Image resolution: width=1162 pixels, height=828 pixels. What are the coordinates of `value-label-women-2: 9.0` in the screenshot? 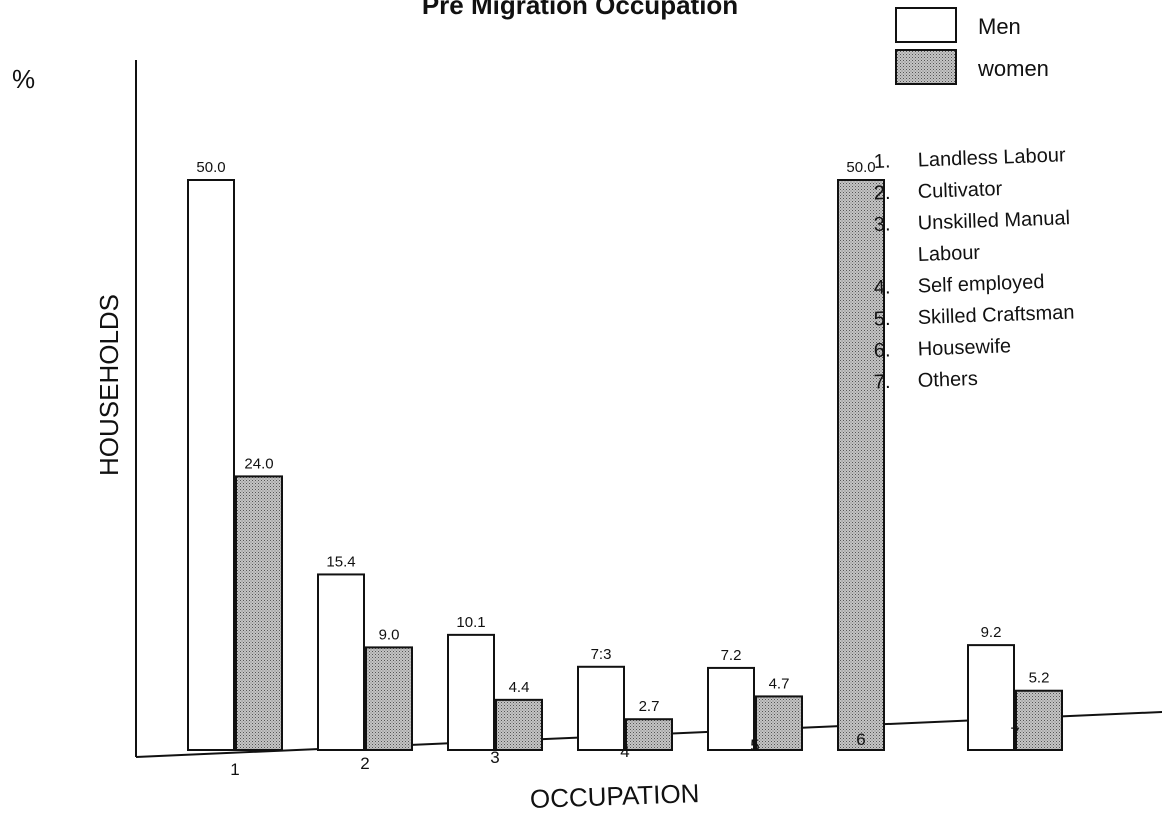 It's located at (389, 634).